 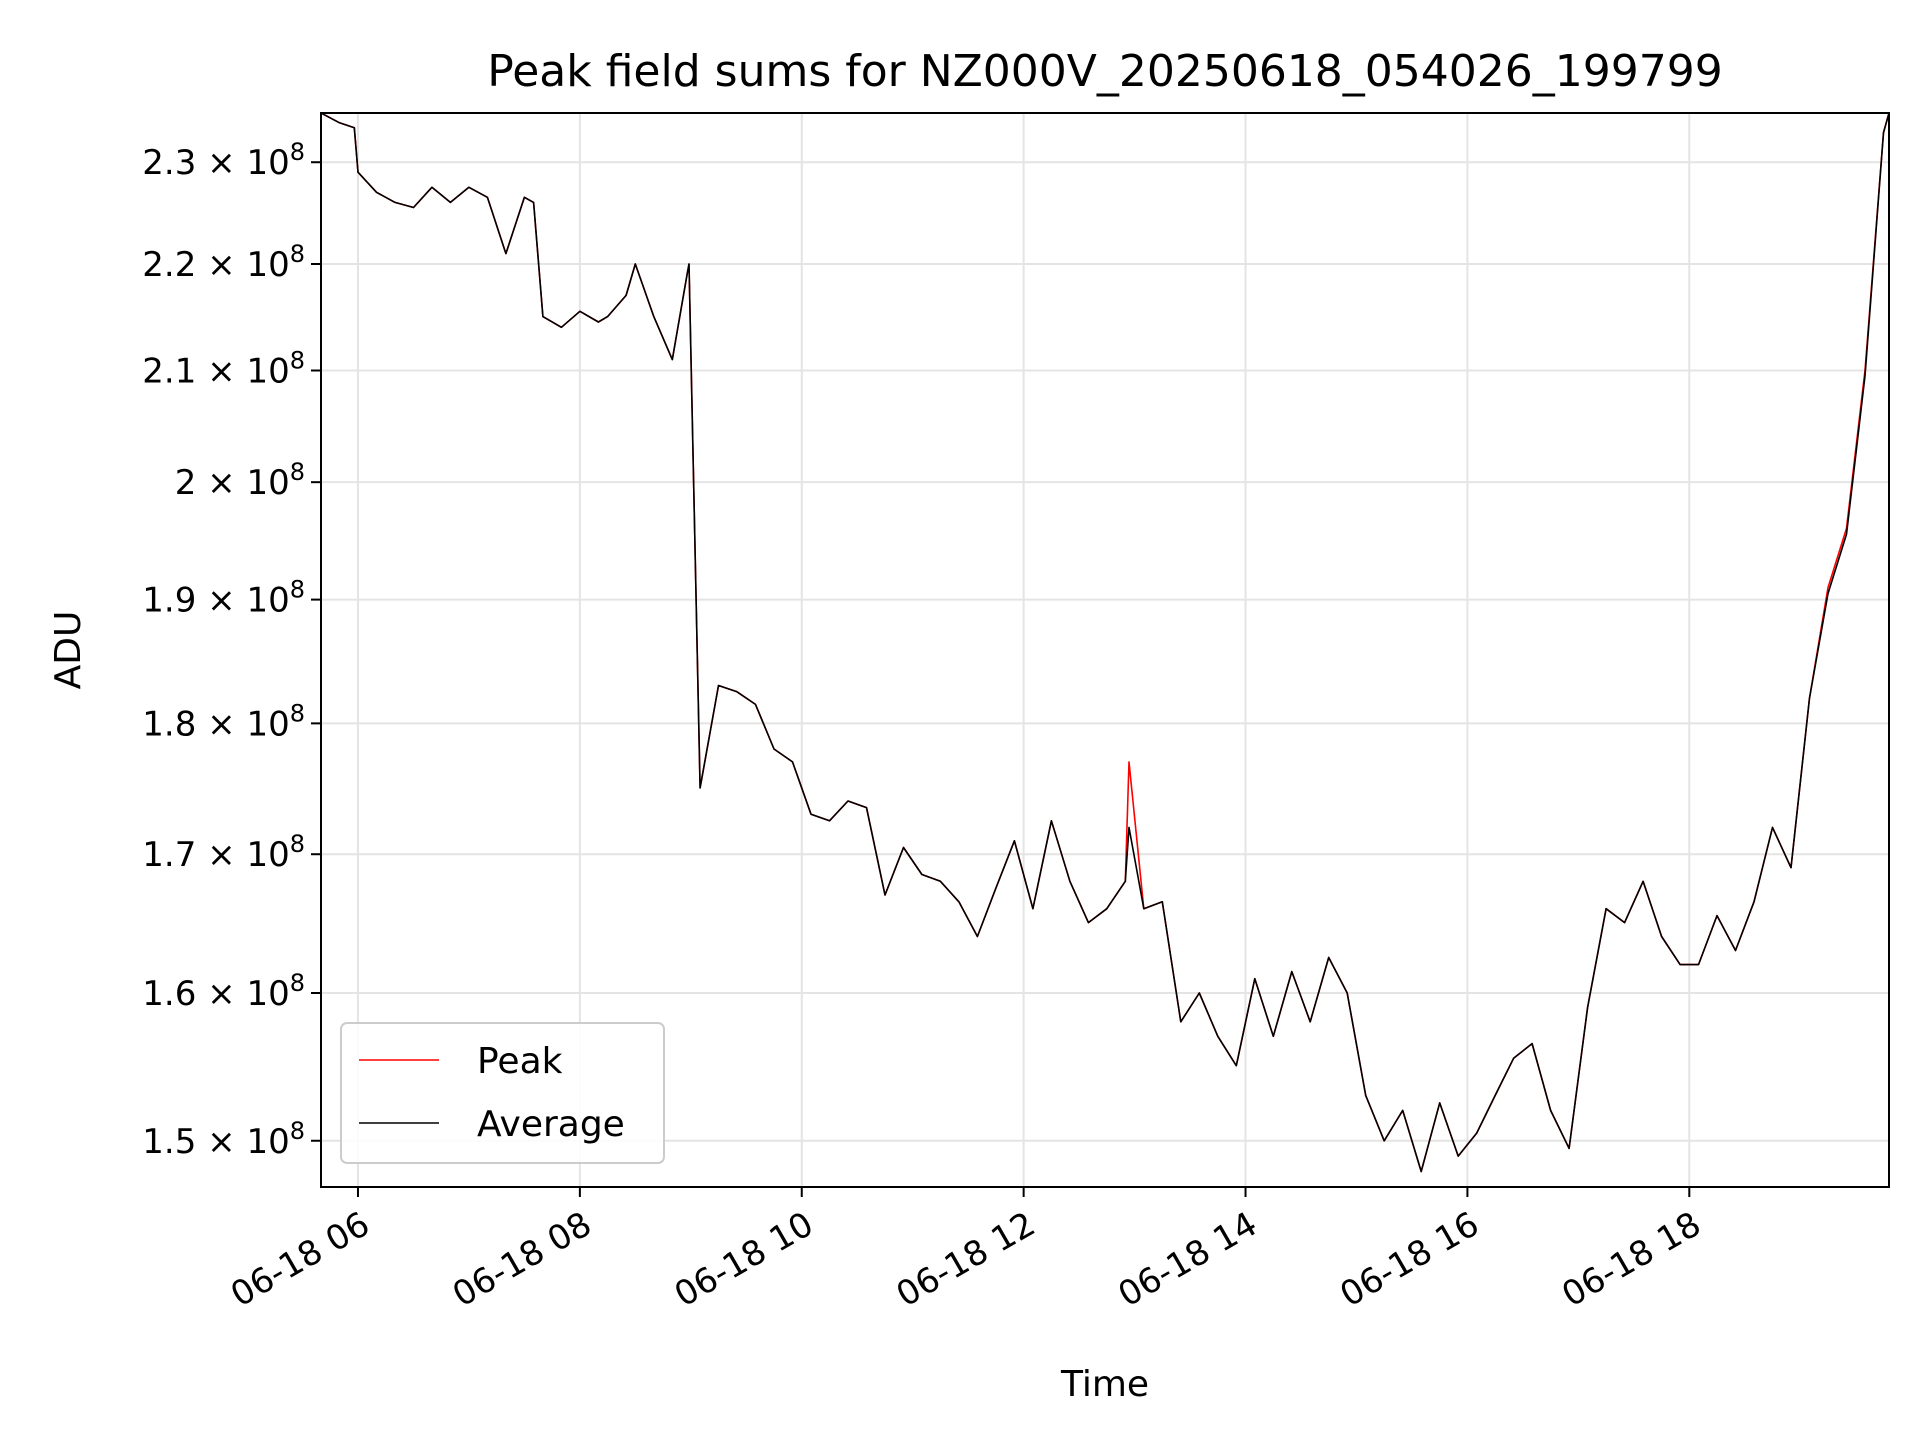 What do you see at coordinates (223, 598) in the screenshot?
I see `y-tick-label: 1.9 × 108` at bounding box center [223, 598].